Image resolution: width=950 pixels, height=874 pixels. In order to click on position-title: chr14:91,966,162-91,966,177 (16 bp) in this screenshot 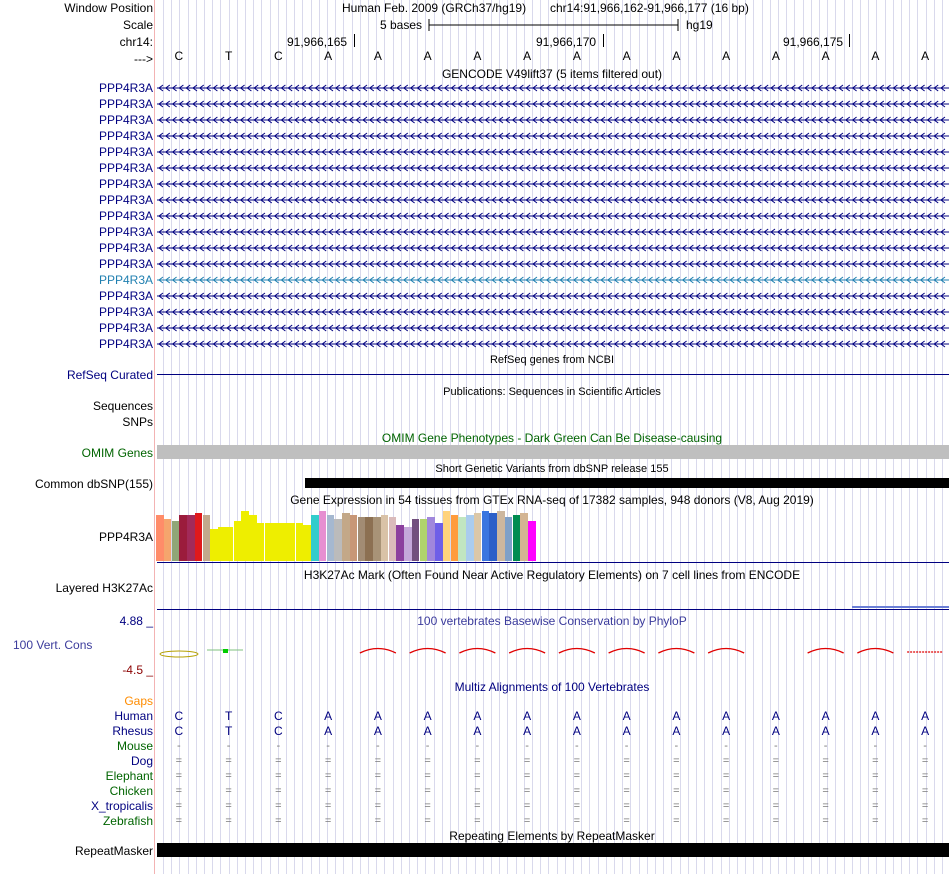, I will do `click(649, 8)`.